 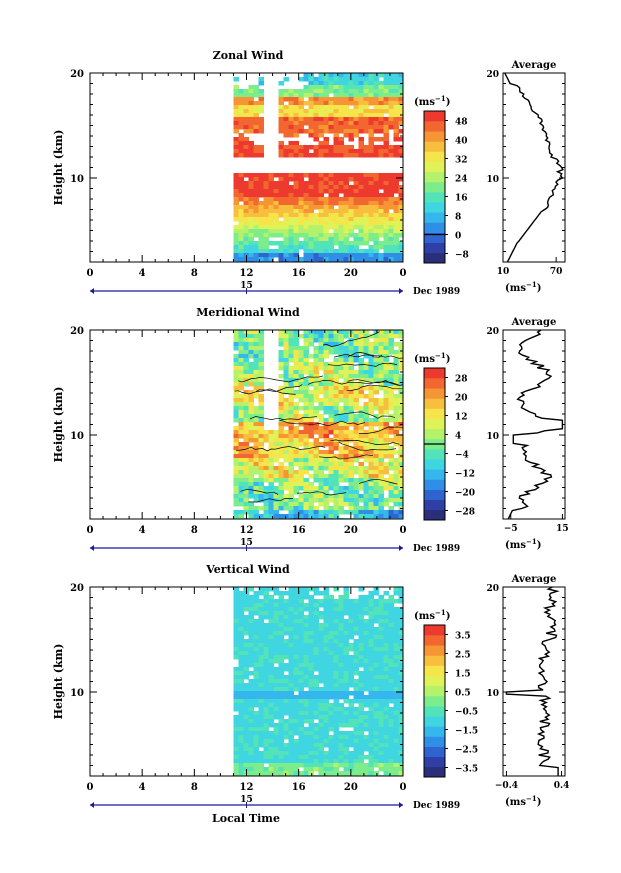 What do you see at coordinates (462, 256) in the screenshot?
I see `colorbar-tick-label: −8` at bounding box center [462, 256].